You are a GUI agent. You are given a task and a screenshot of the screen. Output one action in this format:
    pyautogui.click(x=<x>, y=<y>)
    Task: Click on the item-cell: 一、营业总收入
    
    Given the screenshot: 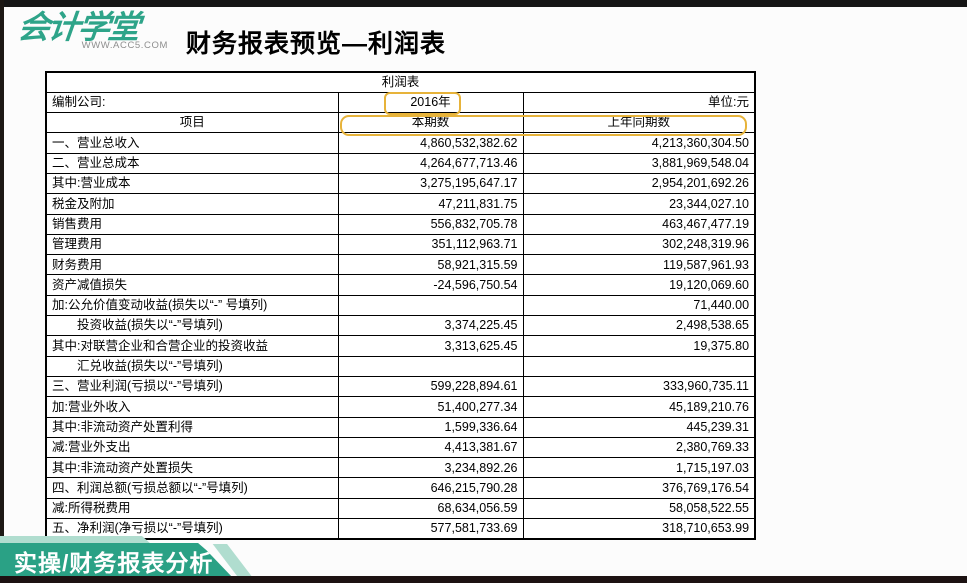 What is the action you would take?
    pyautogui.click(x=192, y=143)
    